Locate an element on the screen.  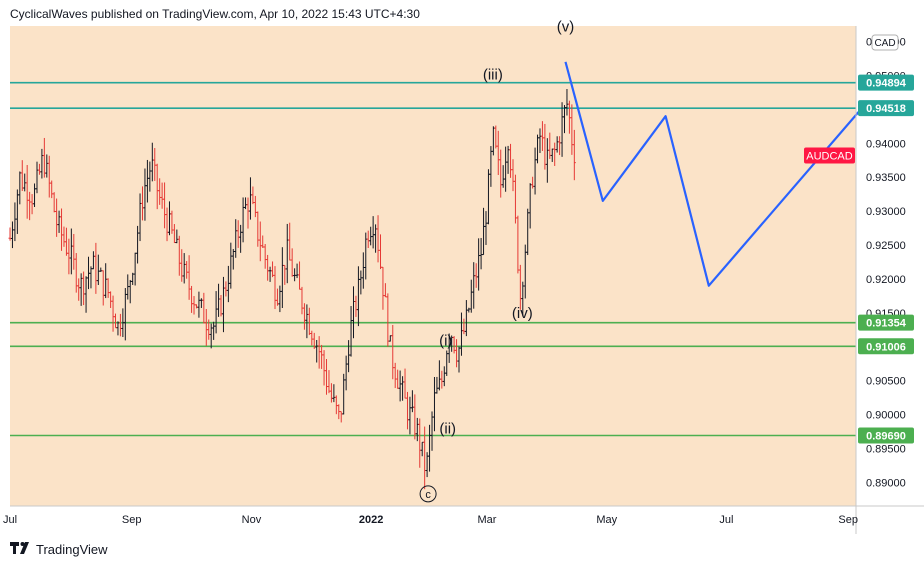
symbol-badge is located at coordinates (829, 155).